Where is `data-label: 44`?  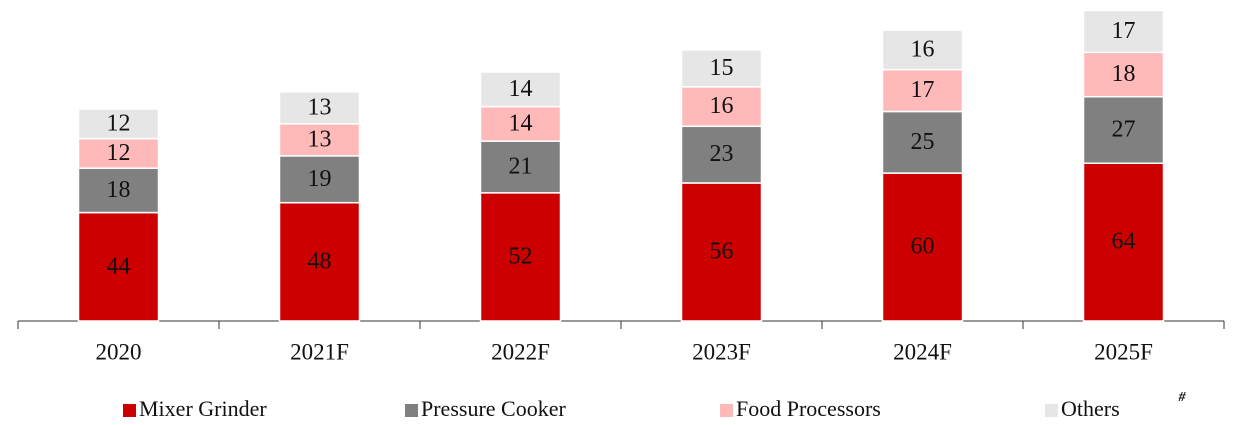
data-label: 44 is located at coordinates (119, 266).